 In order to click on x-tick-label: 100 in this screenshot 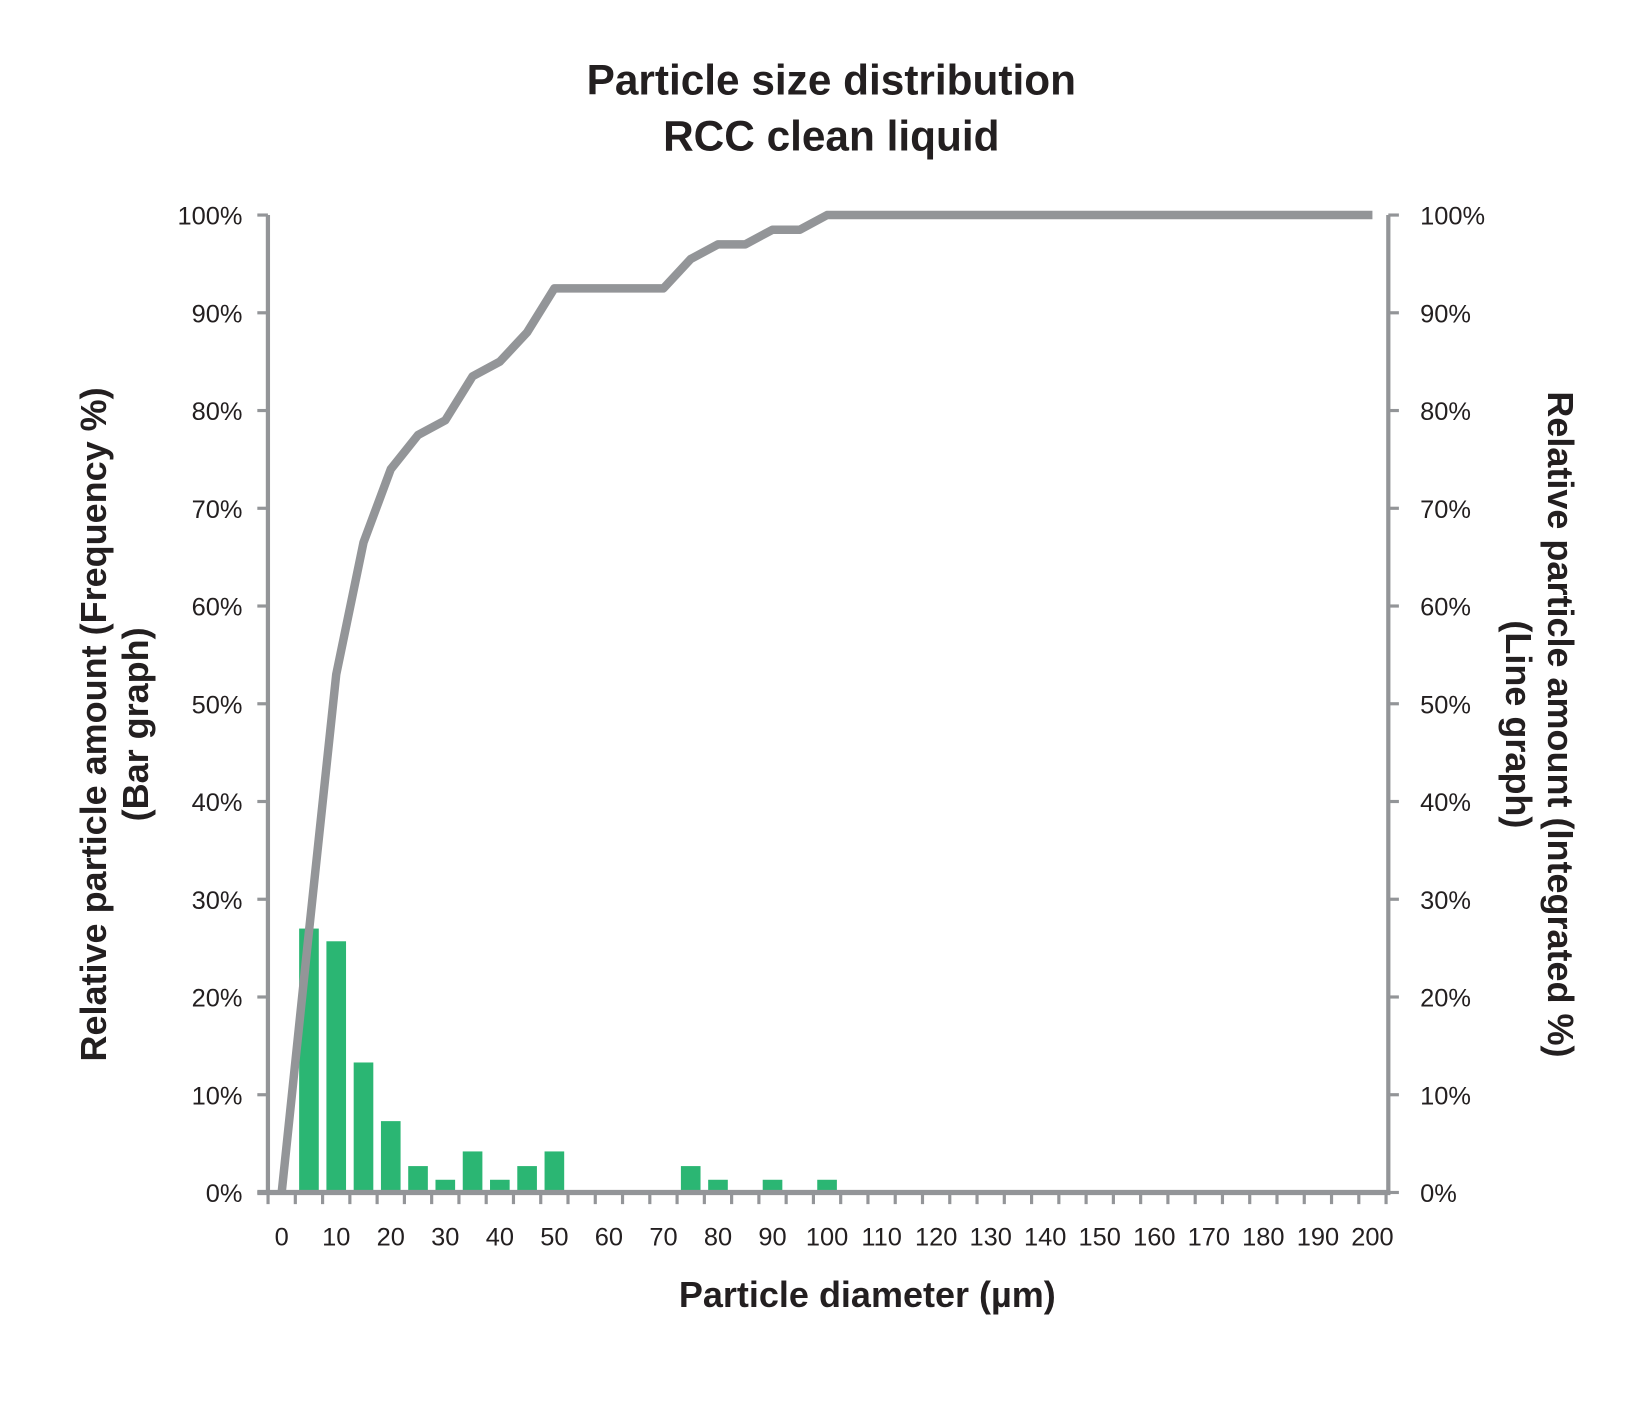, I will do `click(827, 1237)`.